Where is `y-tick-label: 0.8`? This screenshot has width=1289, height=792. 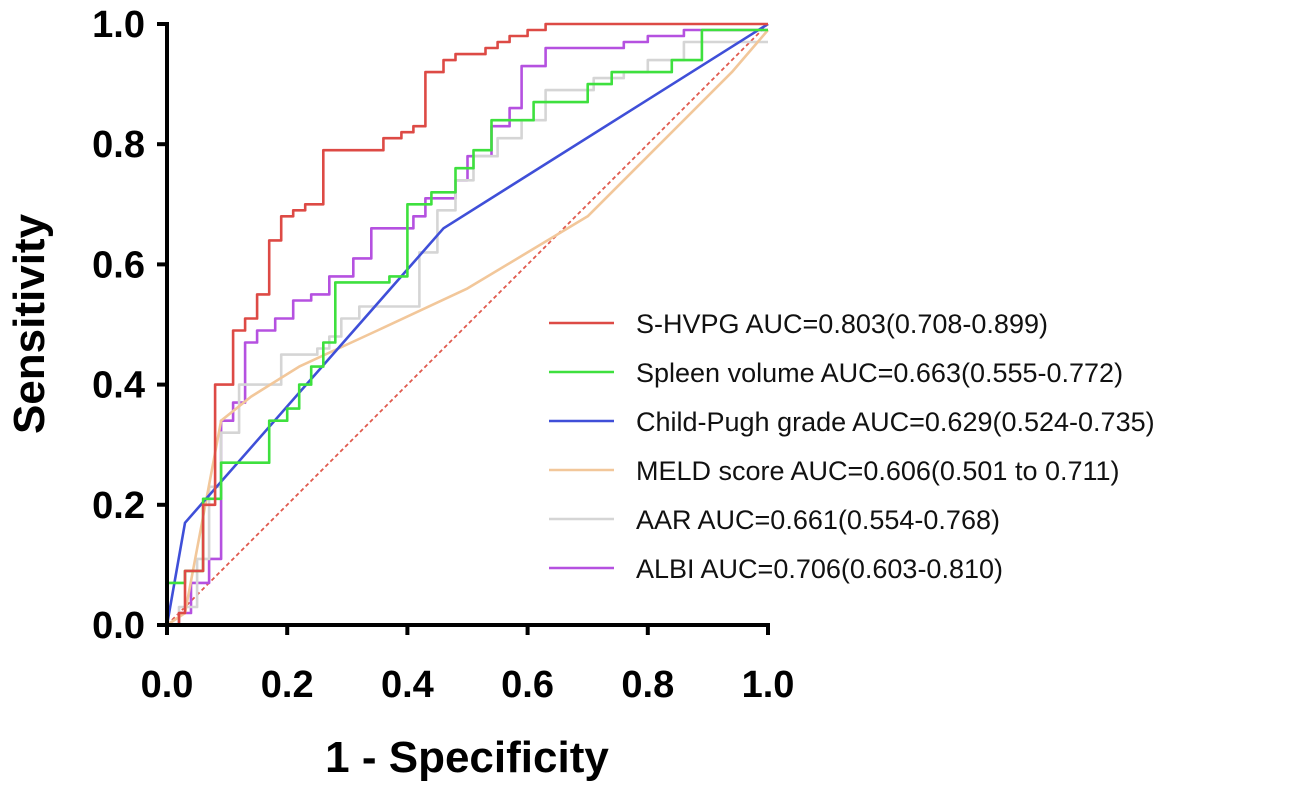
y-tick-label: 0.8 is located at coordinates (118, 145).